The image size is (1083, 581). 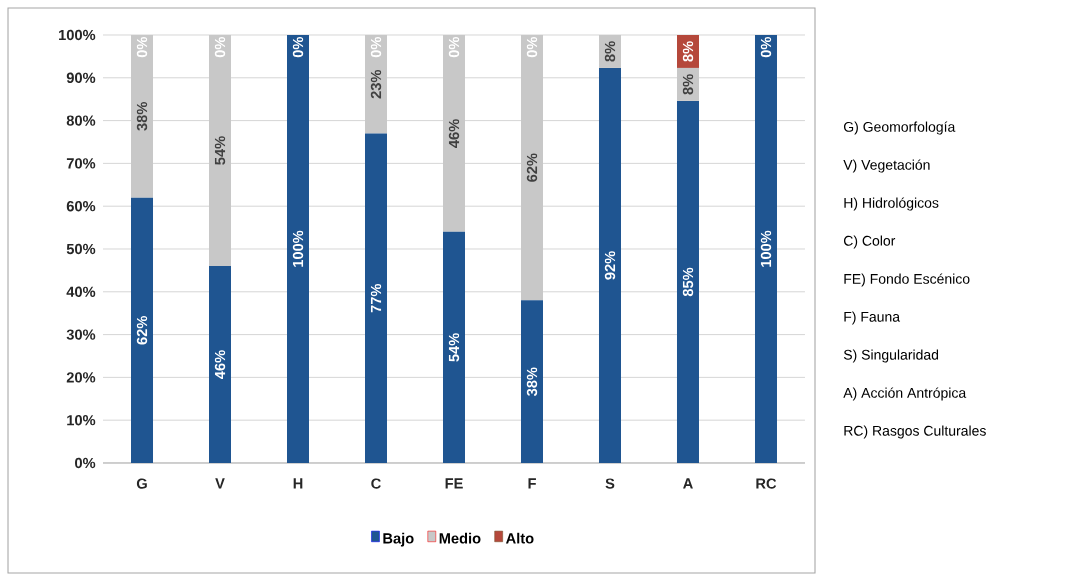 I want to click on y-tick-label: 60%, so click(x=81, y=206).